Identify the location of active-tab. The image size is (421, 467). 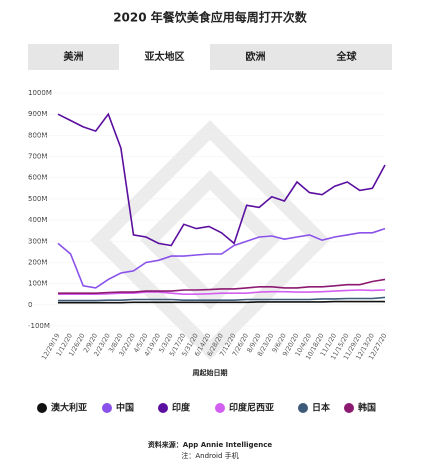
(164, 57).